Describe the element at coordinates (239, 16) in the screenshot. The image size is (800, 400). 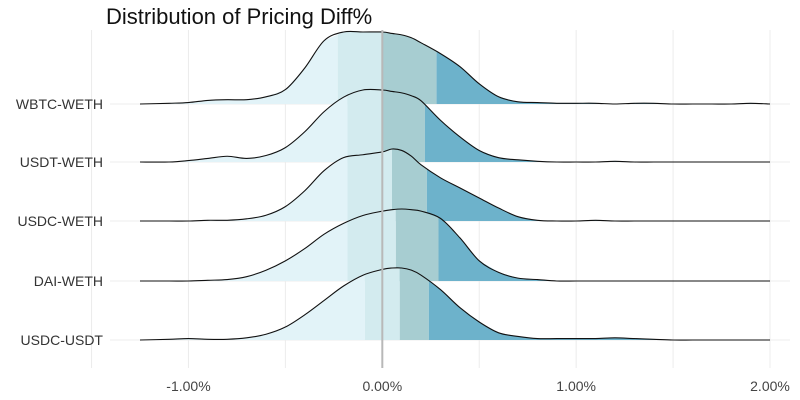
I see `chart-title: Distribution of Pricing Diff%` at that location.